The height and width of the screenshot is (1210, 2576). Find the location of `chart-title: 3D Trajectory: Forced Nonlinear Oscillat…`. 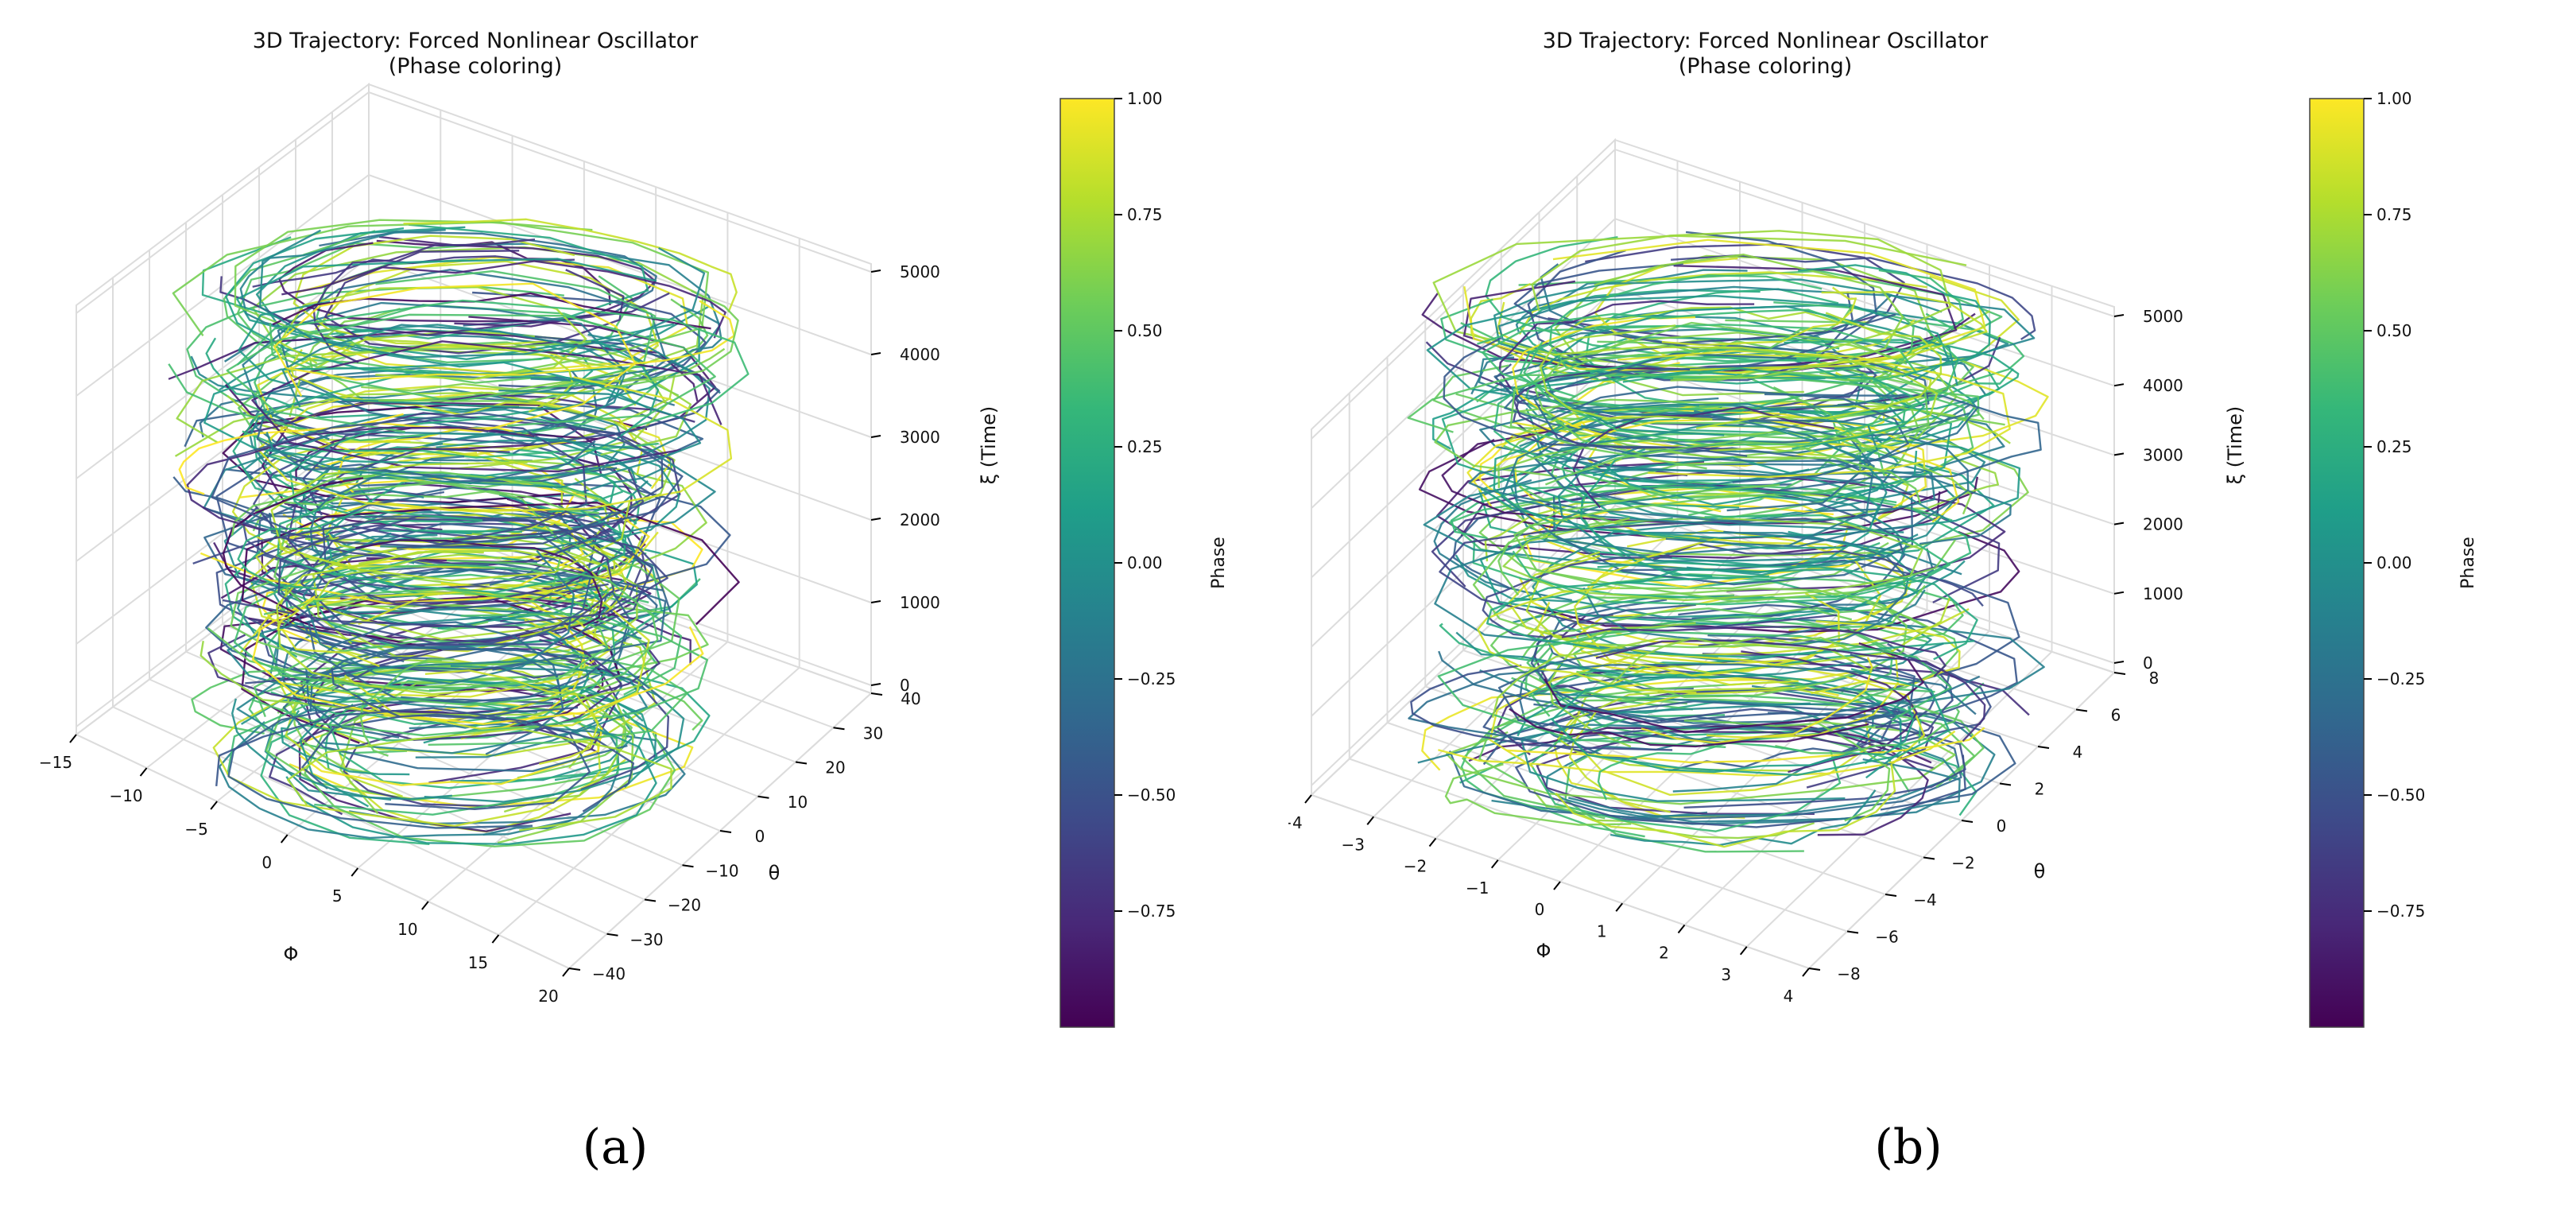

chart-title: 3D Trajectory: Forced Nonlinear Oscillat… is located at coordinates (1765, 54).